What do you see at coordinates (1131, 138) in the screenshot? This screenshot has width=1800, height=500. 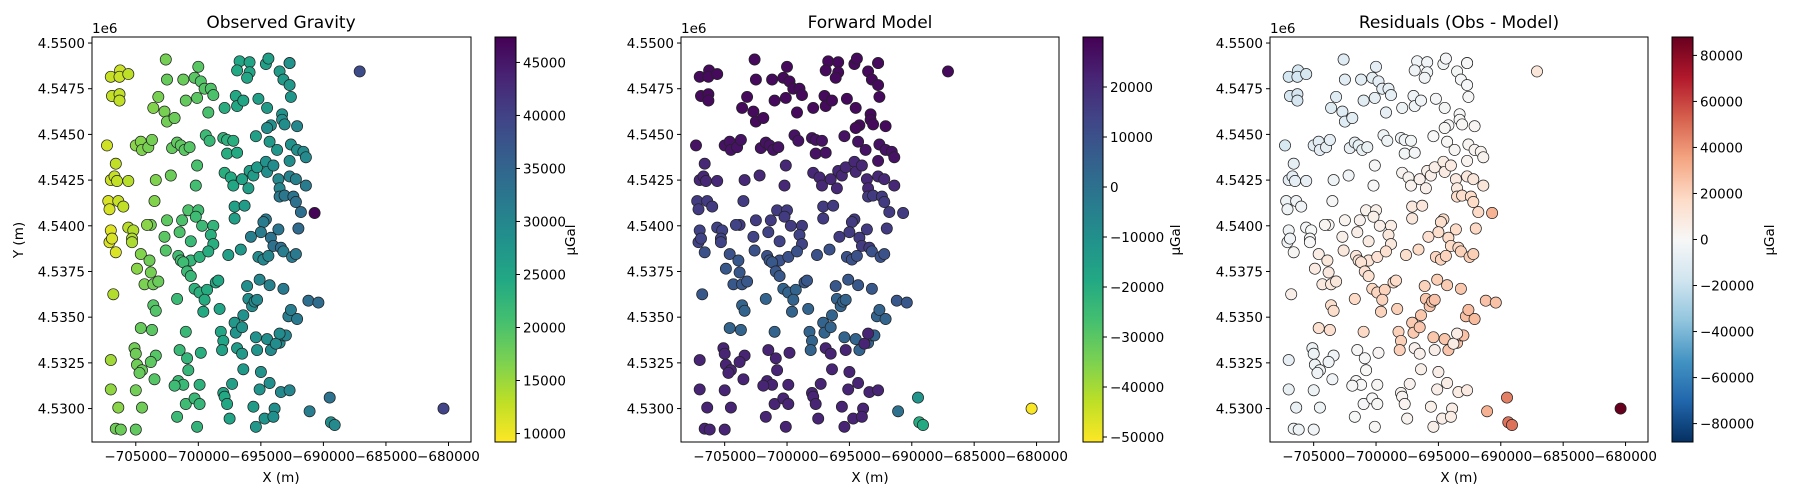 I see `colorbar-tick-label: 10000` at bounding box center [1131, 138].